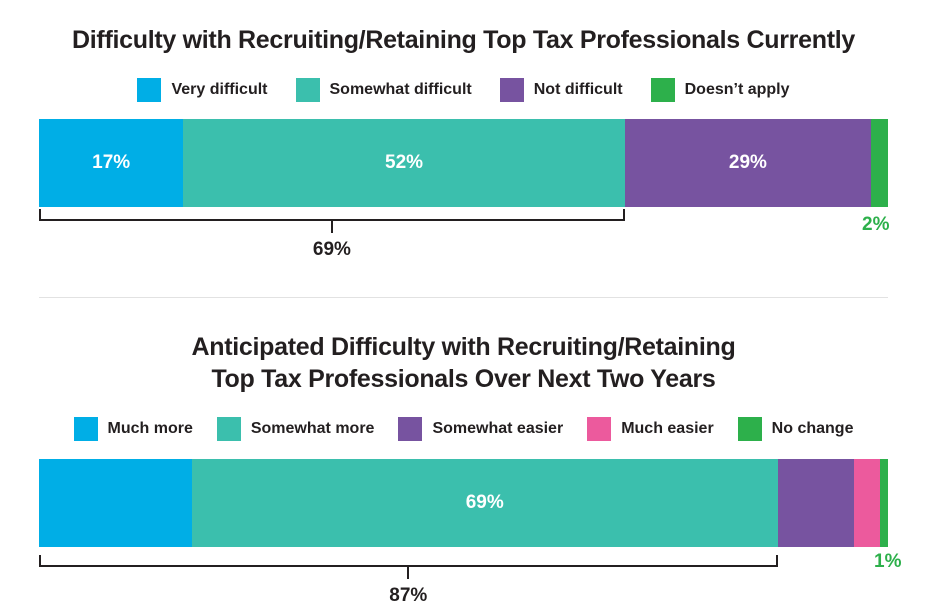  What do you see at coordinates (667, 428) in the screenshot?
I see `legend-label: Much easier` at bounding box center [667, 428].